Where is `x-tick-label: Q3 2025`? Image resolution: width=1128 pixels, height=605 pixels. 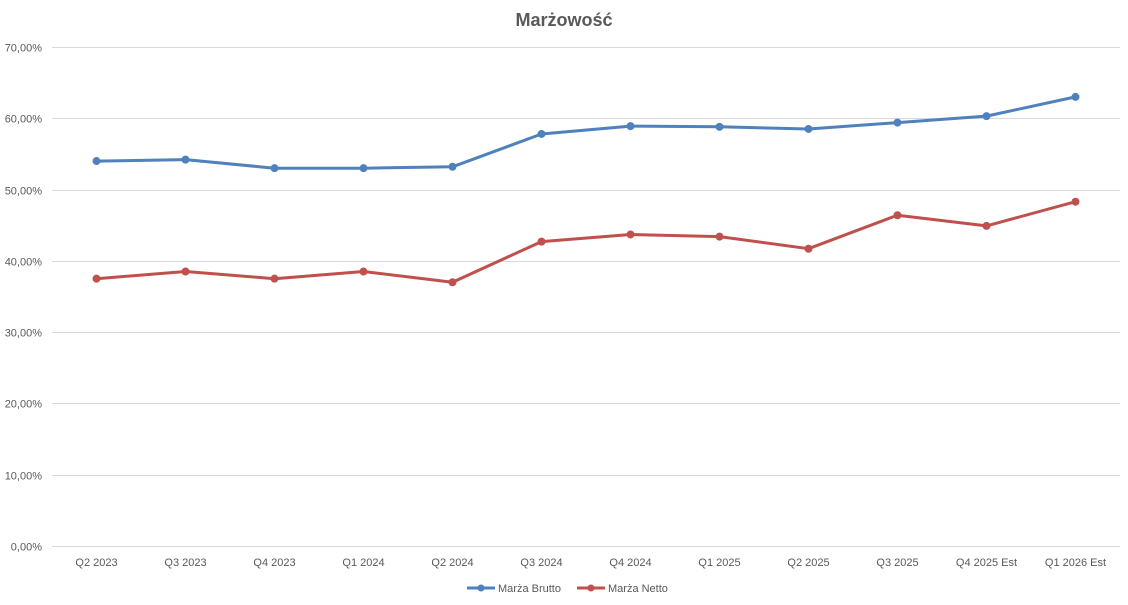
x-tick-label: Q3 2025 is located at coordinates (897, 563).